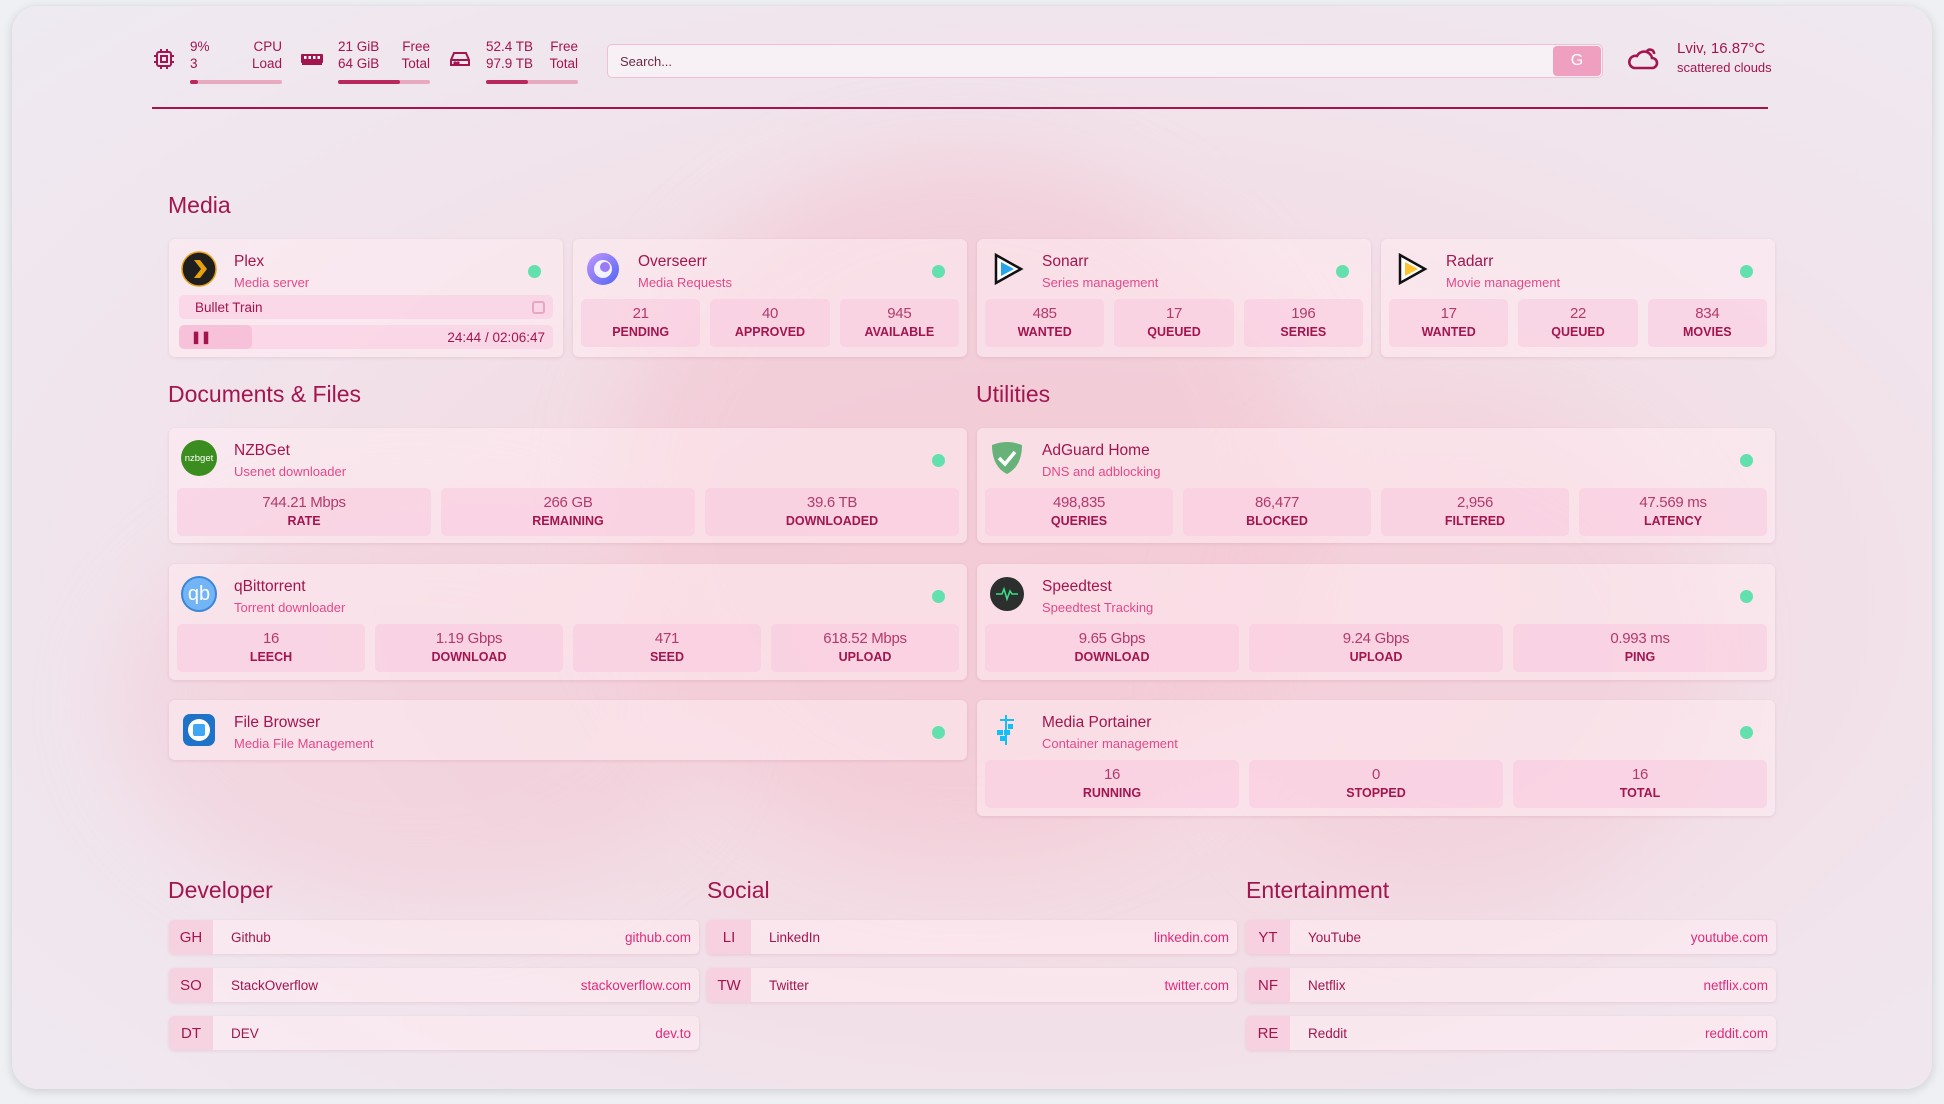  I want to click on stat-value: 0.993 ms, so click(1640, 638).